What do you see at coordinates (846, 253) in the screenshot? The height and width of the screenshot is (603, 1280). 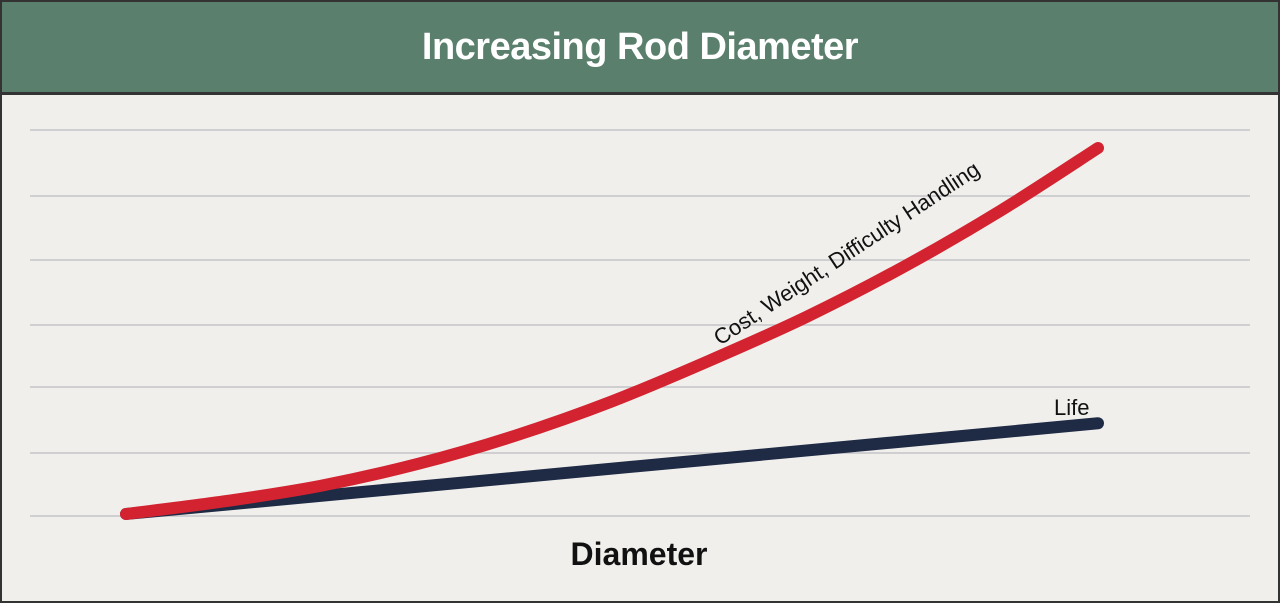 I see `series-label-cost-weight-difficulty: Cost, Weight, Difficulty Handling` at bounding box center [846, 253].